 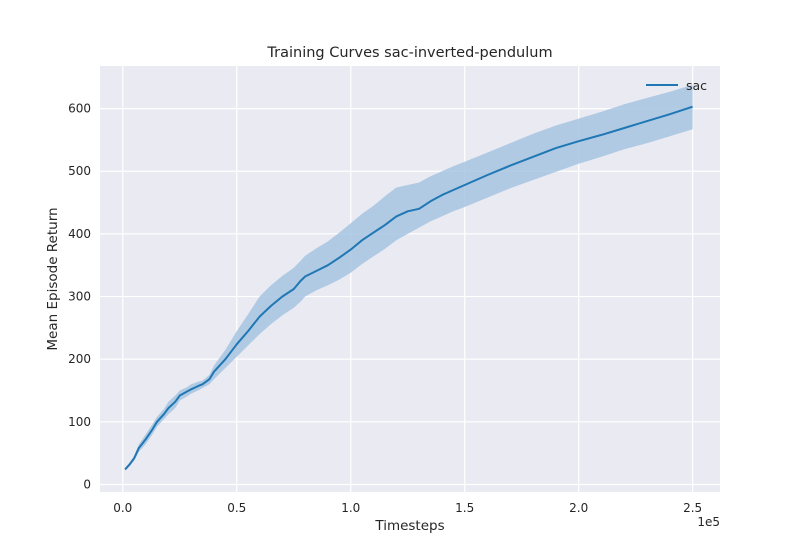 I want to click on y-tick-label: 300, so click(x=79, y=297).